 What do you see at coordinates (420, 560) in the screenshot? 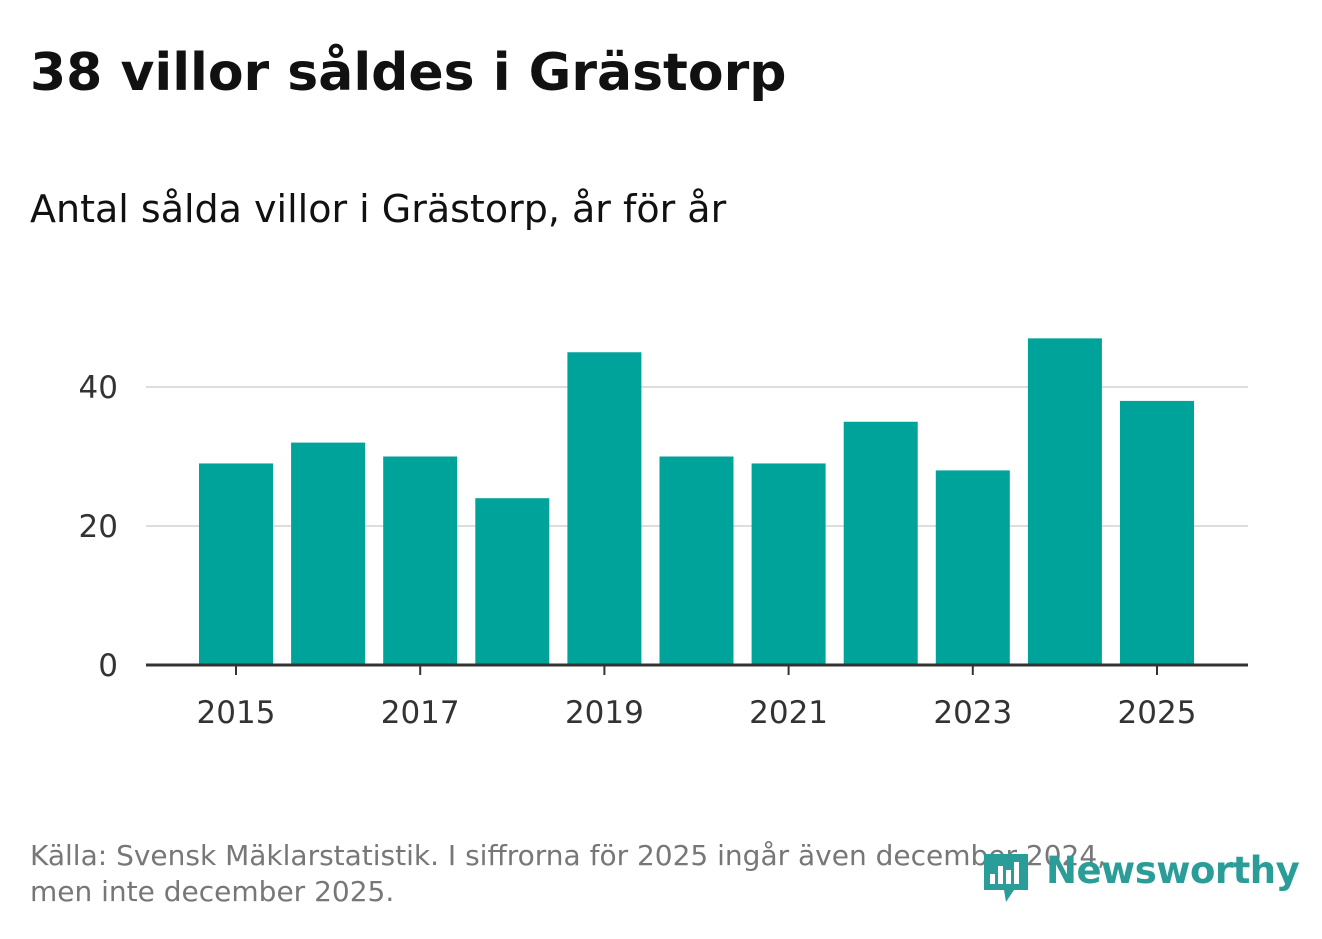
I see `bar-2017` at bounding box center [420, 560].